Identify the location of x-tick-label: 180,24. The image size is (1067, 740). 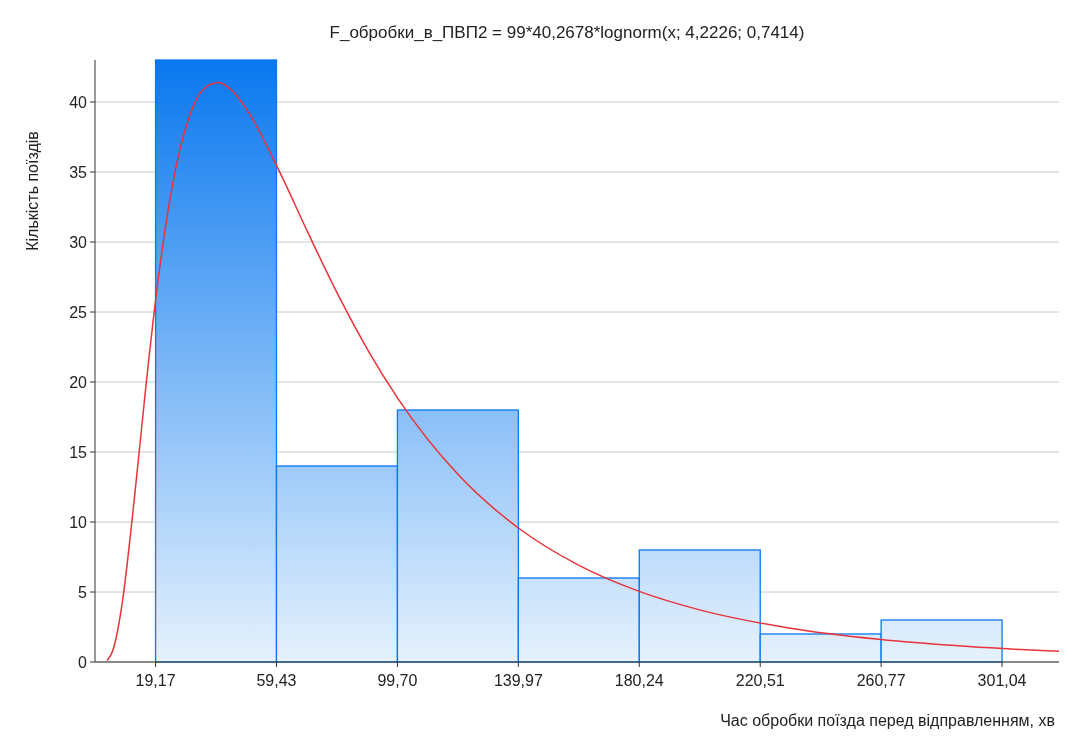
(639, 680).